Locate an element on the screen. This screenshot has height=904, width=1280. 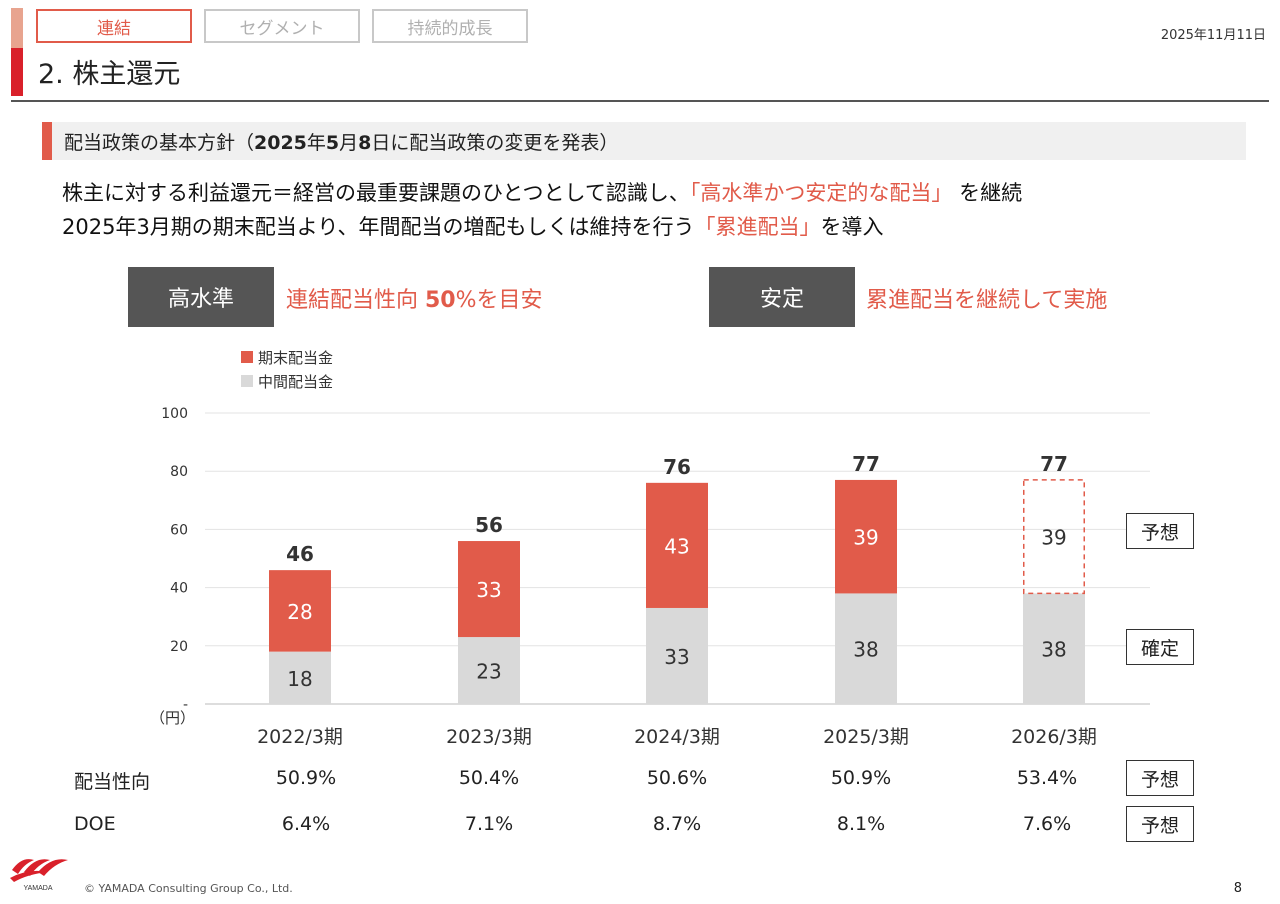
header-accent-top is located at coordinates (17, 28).